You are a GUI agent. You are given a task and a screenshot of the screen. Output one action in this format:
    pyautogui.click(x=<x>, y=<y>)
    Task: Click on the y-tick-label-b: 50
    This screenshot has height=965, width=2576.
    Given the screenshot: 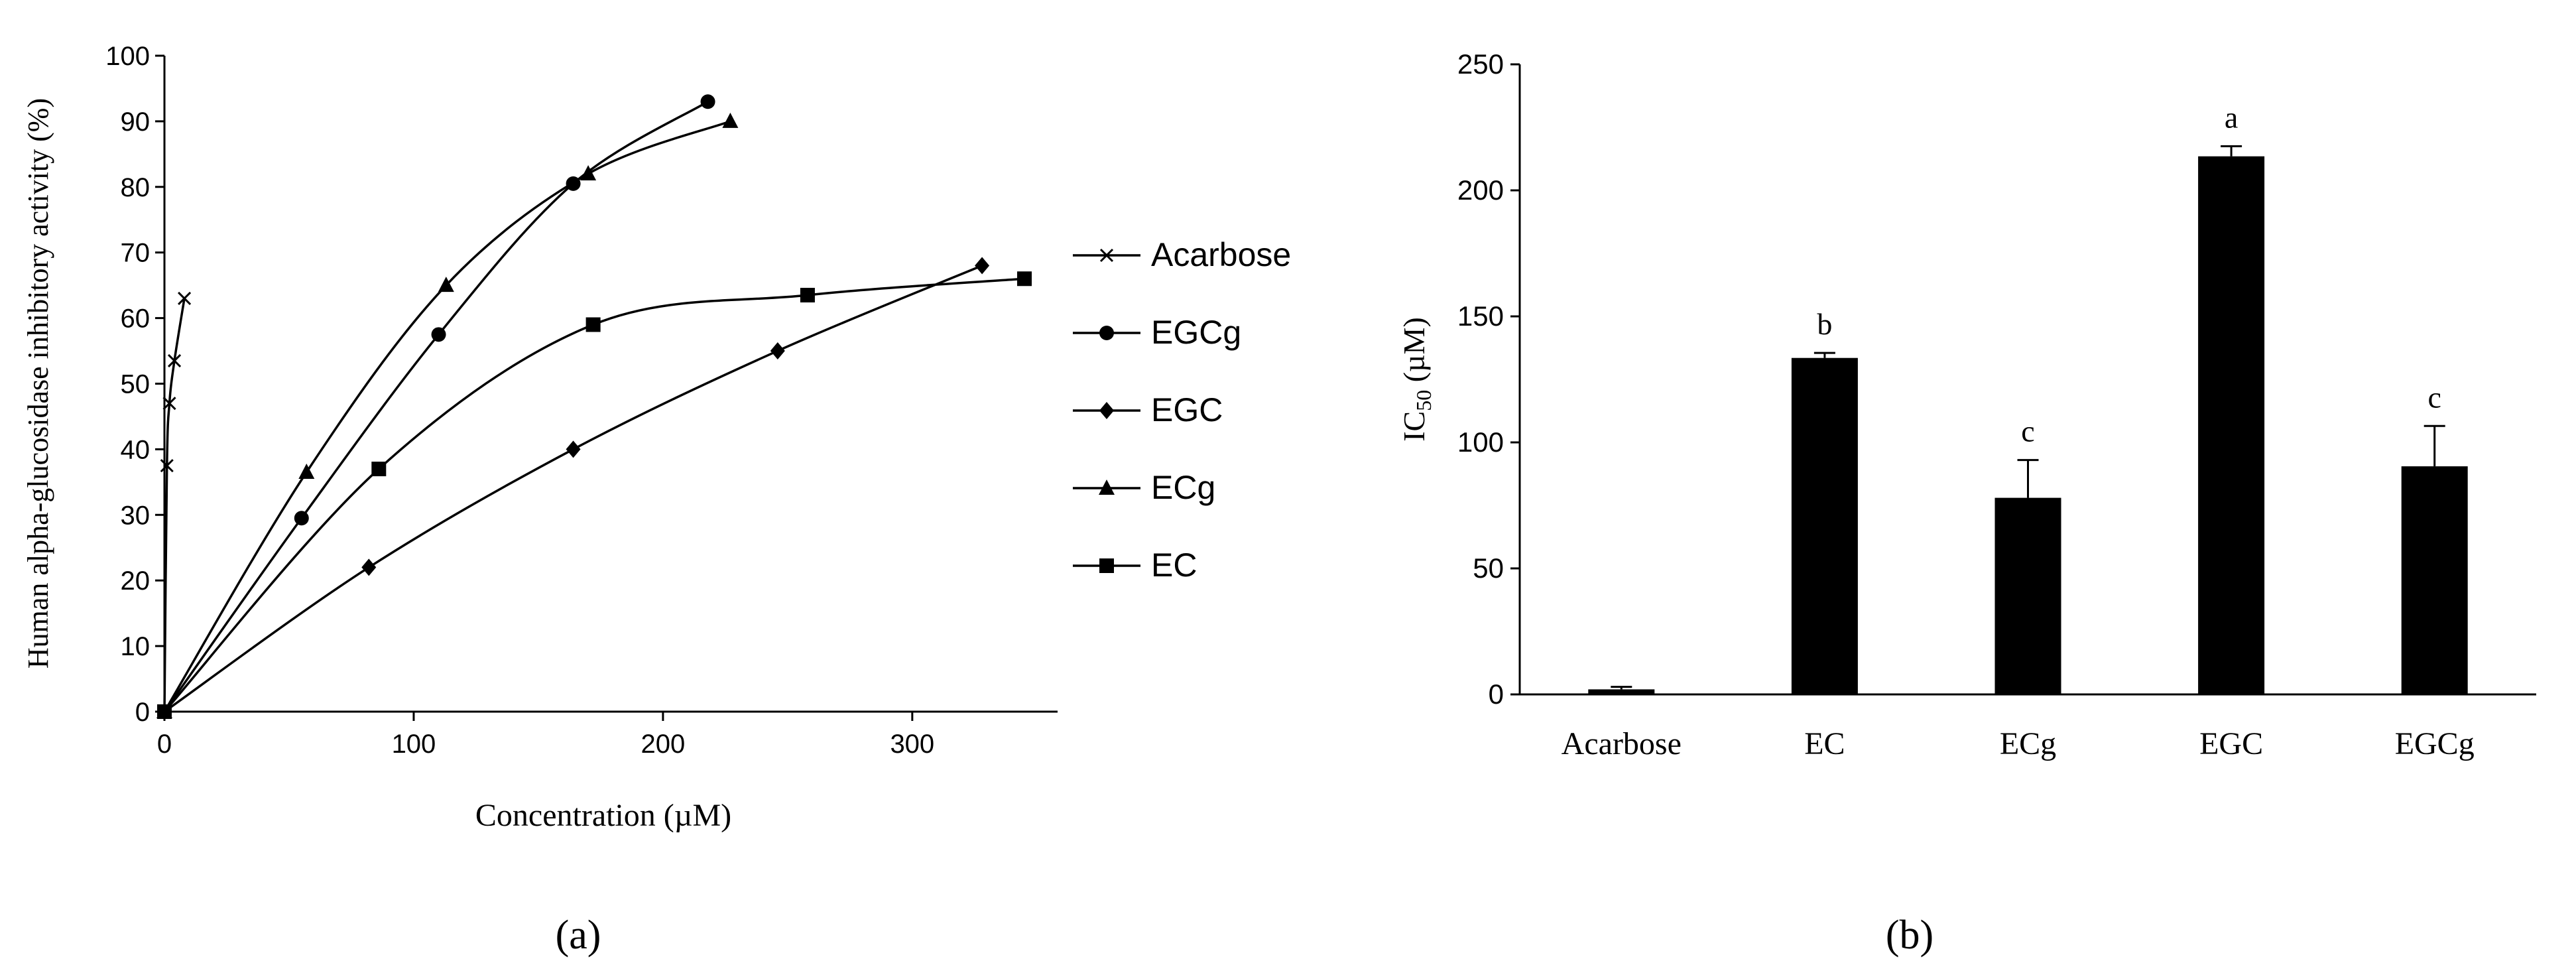 What is the action you would take?
    pyautogui.click(x=1488, y=568)
    